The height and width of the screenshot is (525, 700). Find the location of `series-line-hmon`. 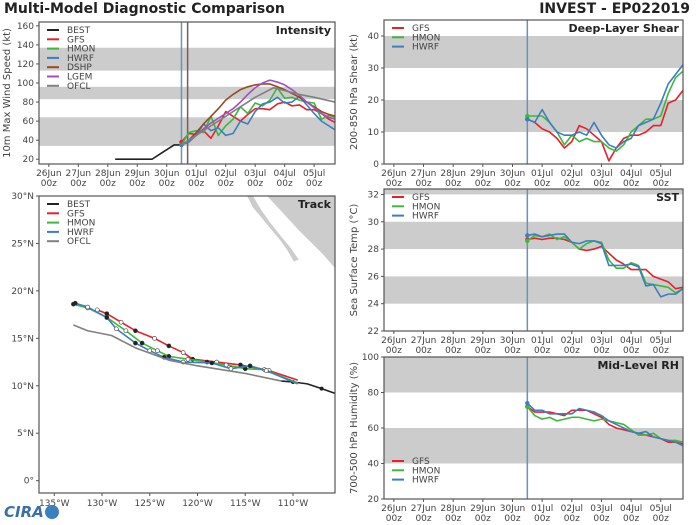

series-line-hmon is located at coordinates (604, 263).